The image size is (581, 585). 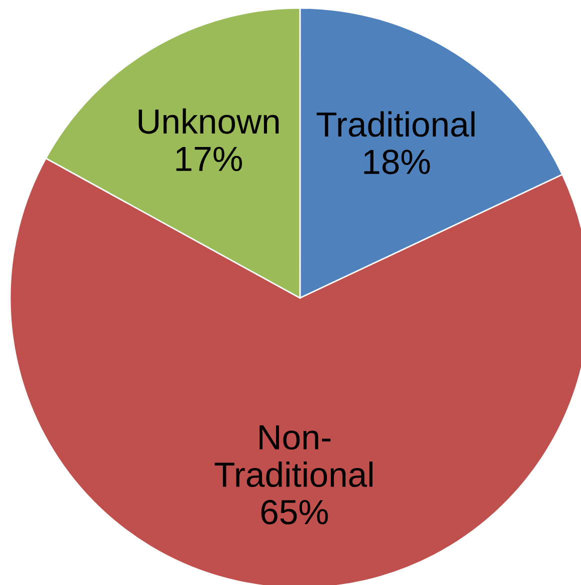 What do you see at coordinates (208, 121) in the screenshot?
I see `slice-label: Unknown` at bounding box center [208, 121].